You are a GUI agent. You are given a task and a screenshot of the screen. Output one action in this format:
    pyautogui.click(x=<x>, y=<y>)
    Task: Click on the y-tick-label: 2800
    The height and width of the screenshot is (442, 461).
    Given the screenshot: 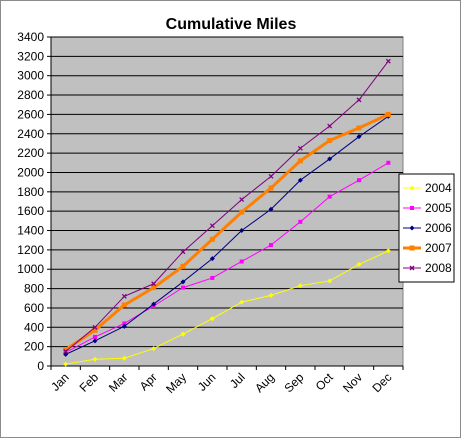 What is the action you would take?
    pyautogui.click(x=30, y=95)
    